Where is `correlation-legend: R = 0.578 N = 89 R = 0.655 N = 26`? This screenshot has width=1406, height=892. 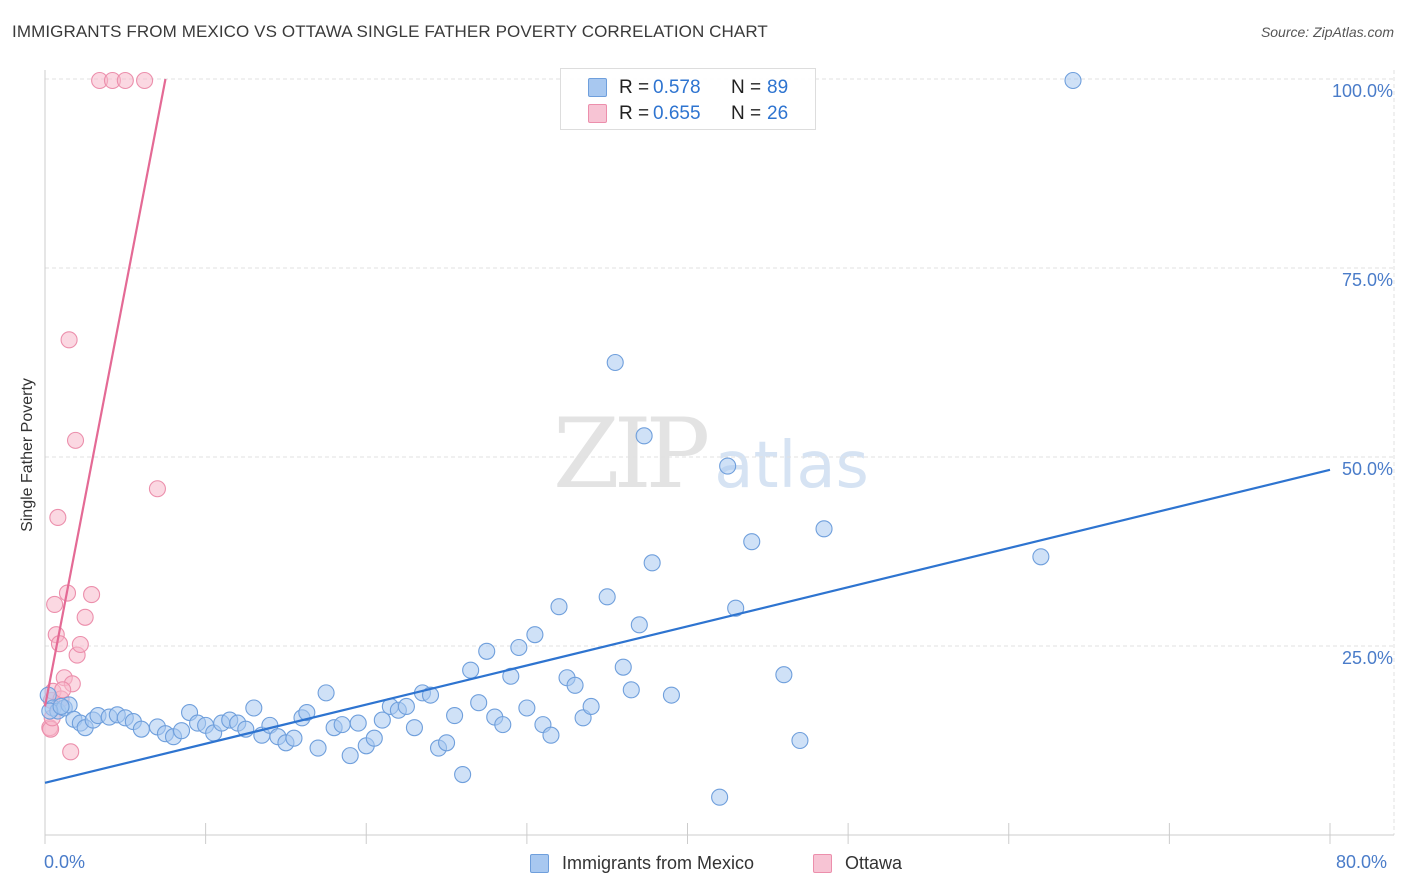
correlation-legend: R = 0.578 N = 89 R = 0.655 N = 26 is located at coordinates (688, 99).